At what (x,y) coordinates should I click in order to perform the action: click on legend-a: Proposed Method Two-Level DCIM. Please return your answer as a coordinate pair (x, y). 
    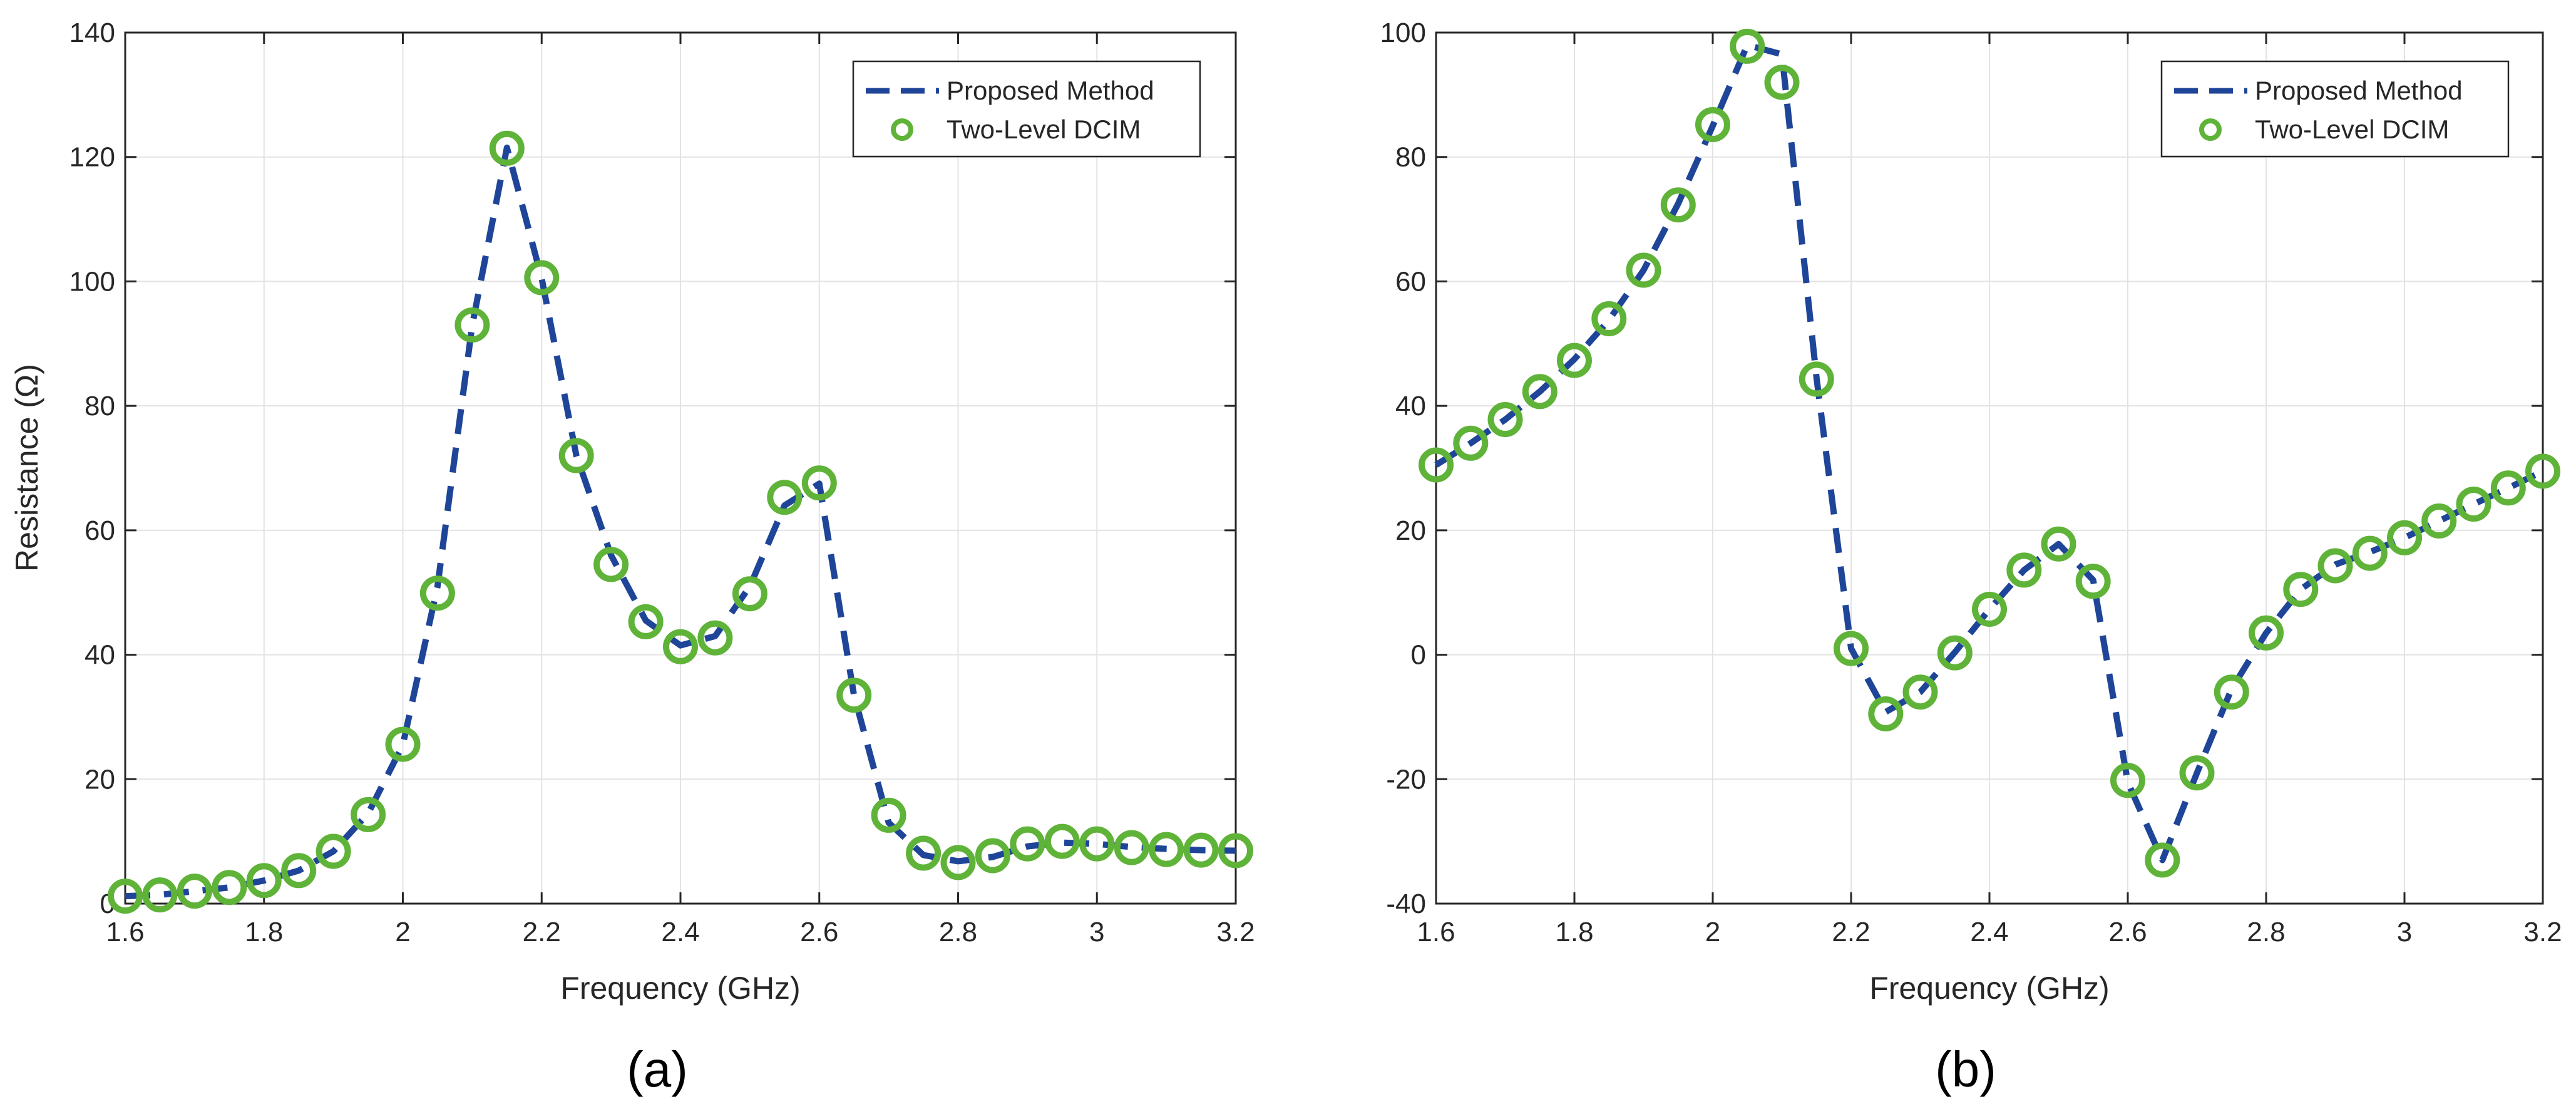
    Looking at the image, I should click on (1026, 109).